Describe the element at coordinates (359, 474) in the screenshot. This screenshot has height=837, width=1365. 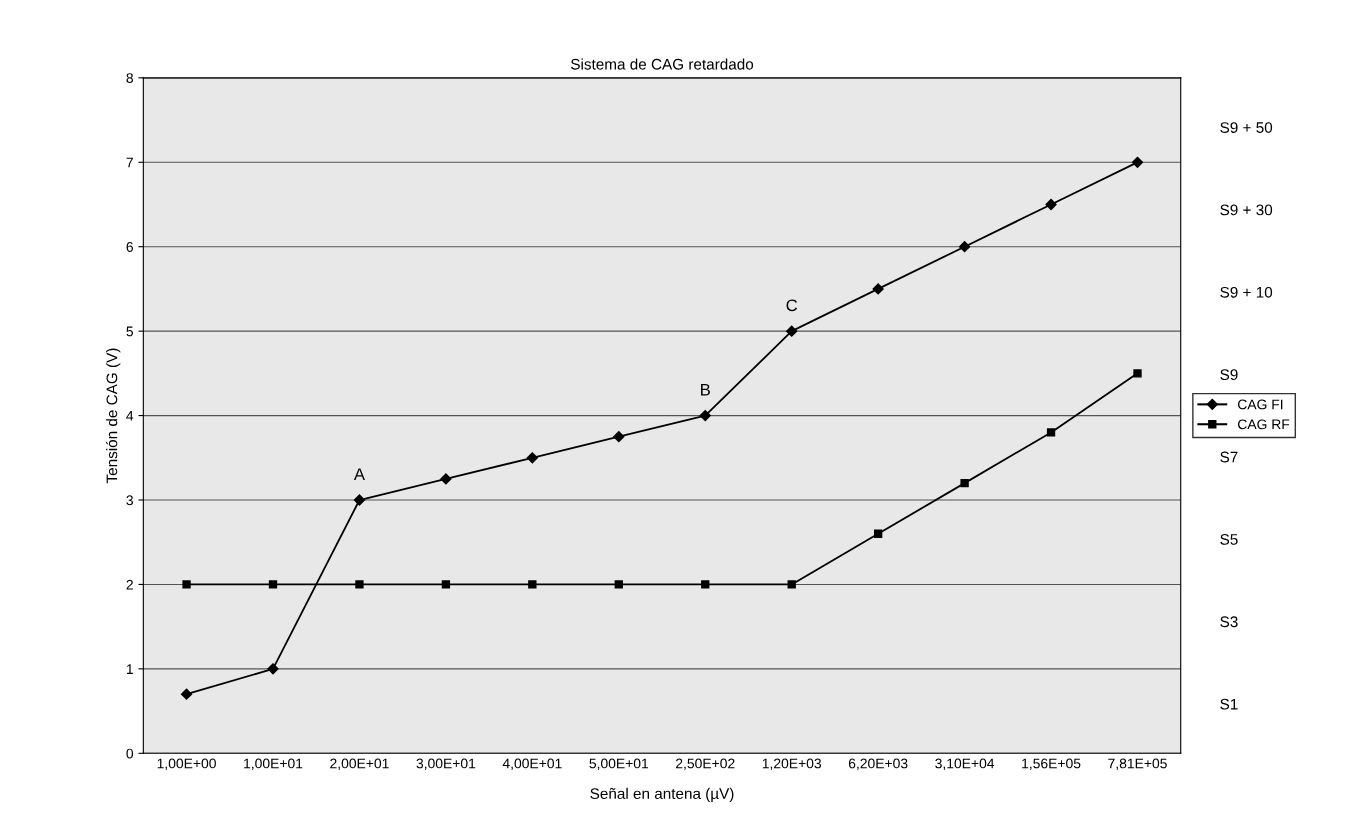
I see `annotation: A` at that location.